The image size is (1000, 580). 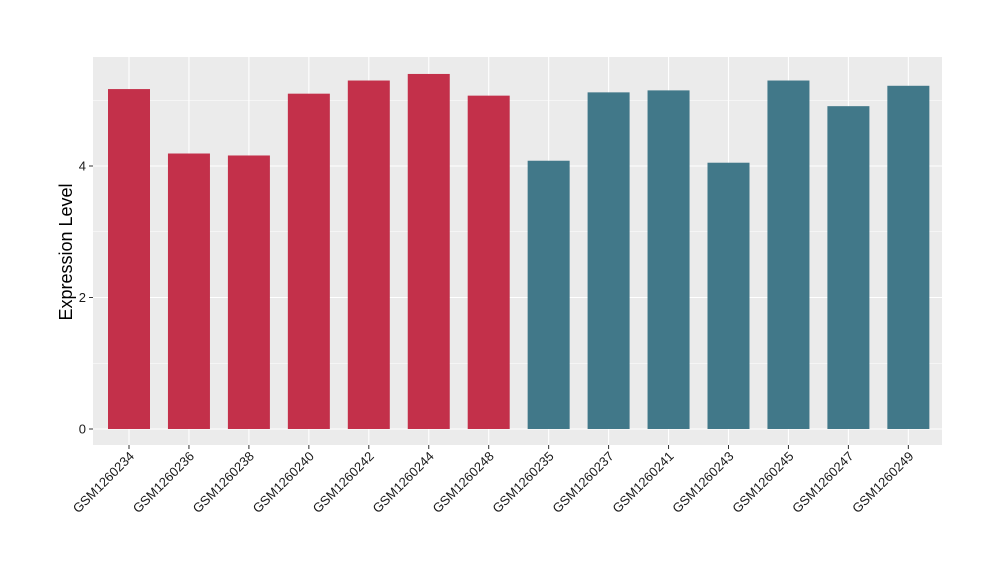 What do you see at coordinates (522, 482) in the screenshot?
I see `x-tick-label: GSM1260235` at bounding box center [522, 482].